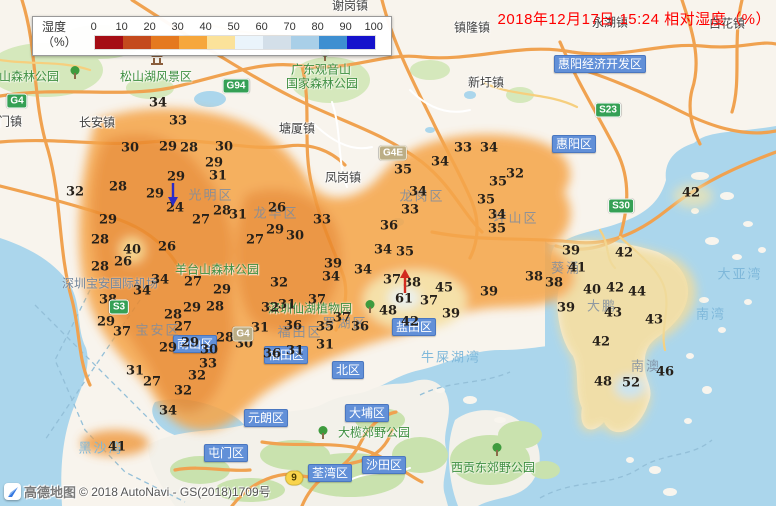  Describe the element at coordinates (175, 492) in the screenshot. I see `copyright-text: © 2018 AutoNavi - GS(2018)1709号` at that location.